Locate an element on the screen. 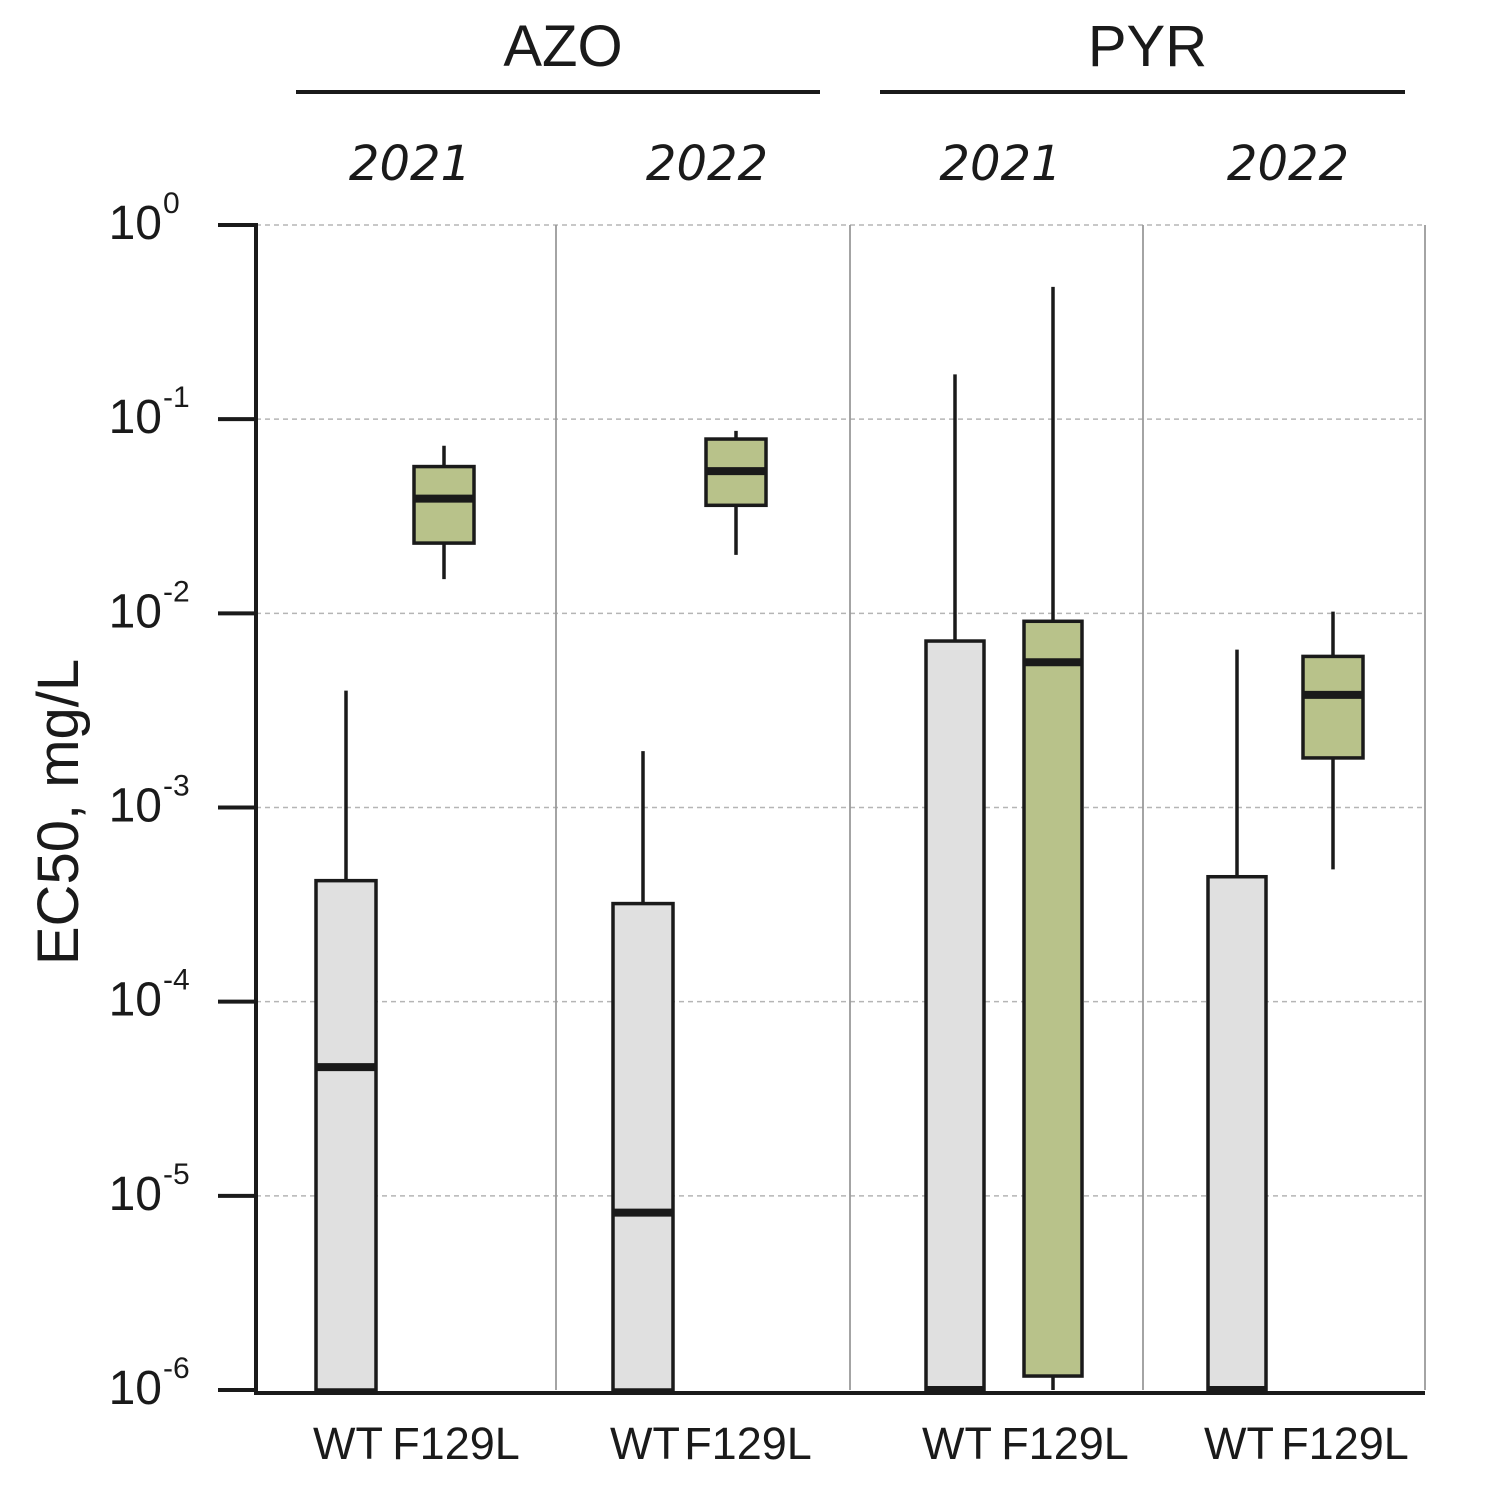  y-tick-exponent: 0 is located at coordinates (171, 203).